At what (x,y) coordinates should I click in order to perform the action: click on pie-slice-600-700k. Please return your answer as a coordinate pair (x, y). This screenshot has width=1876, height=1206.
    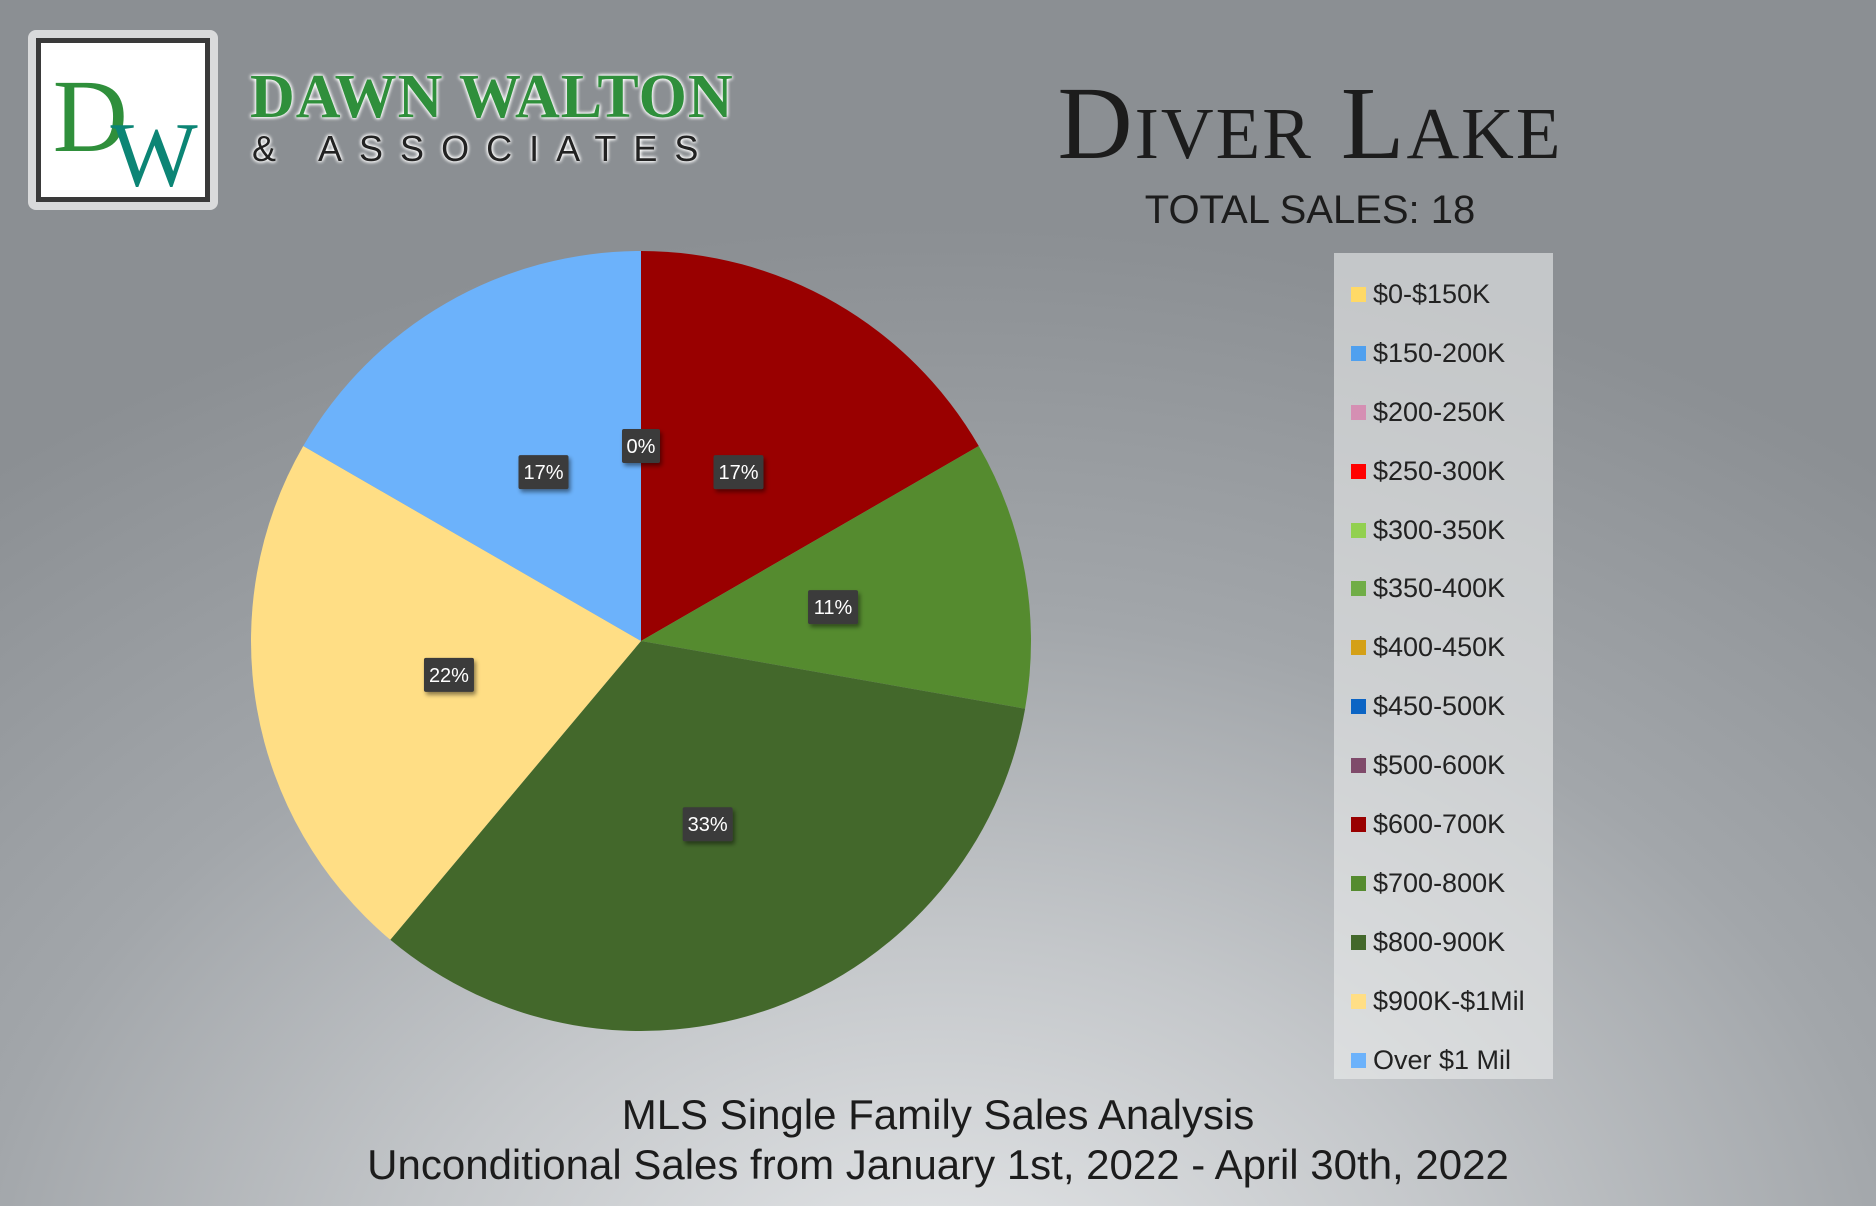
    Looking at the image, I should click on (810, 446).